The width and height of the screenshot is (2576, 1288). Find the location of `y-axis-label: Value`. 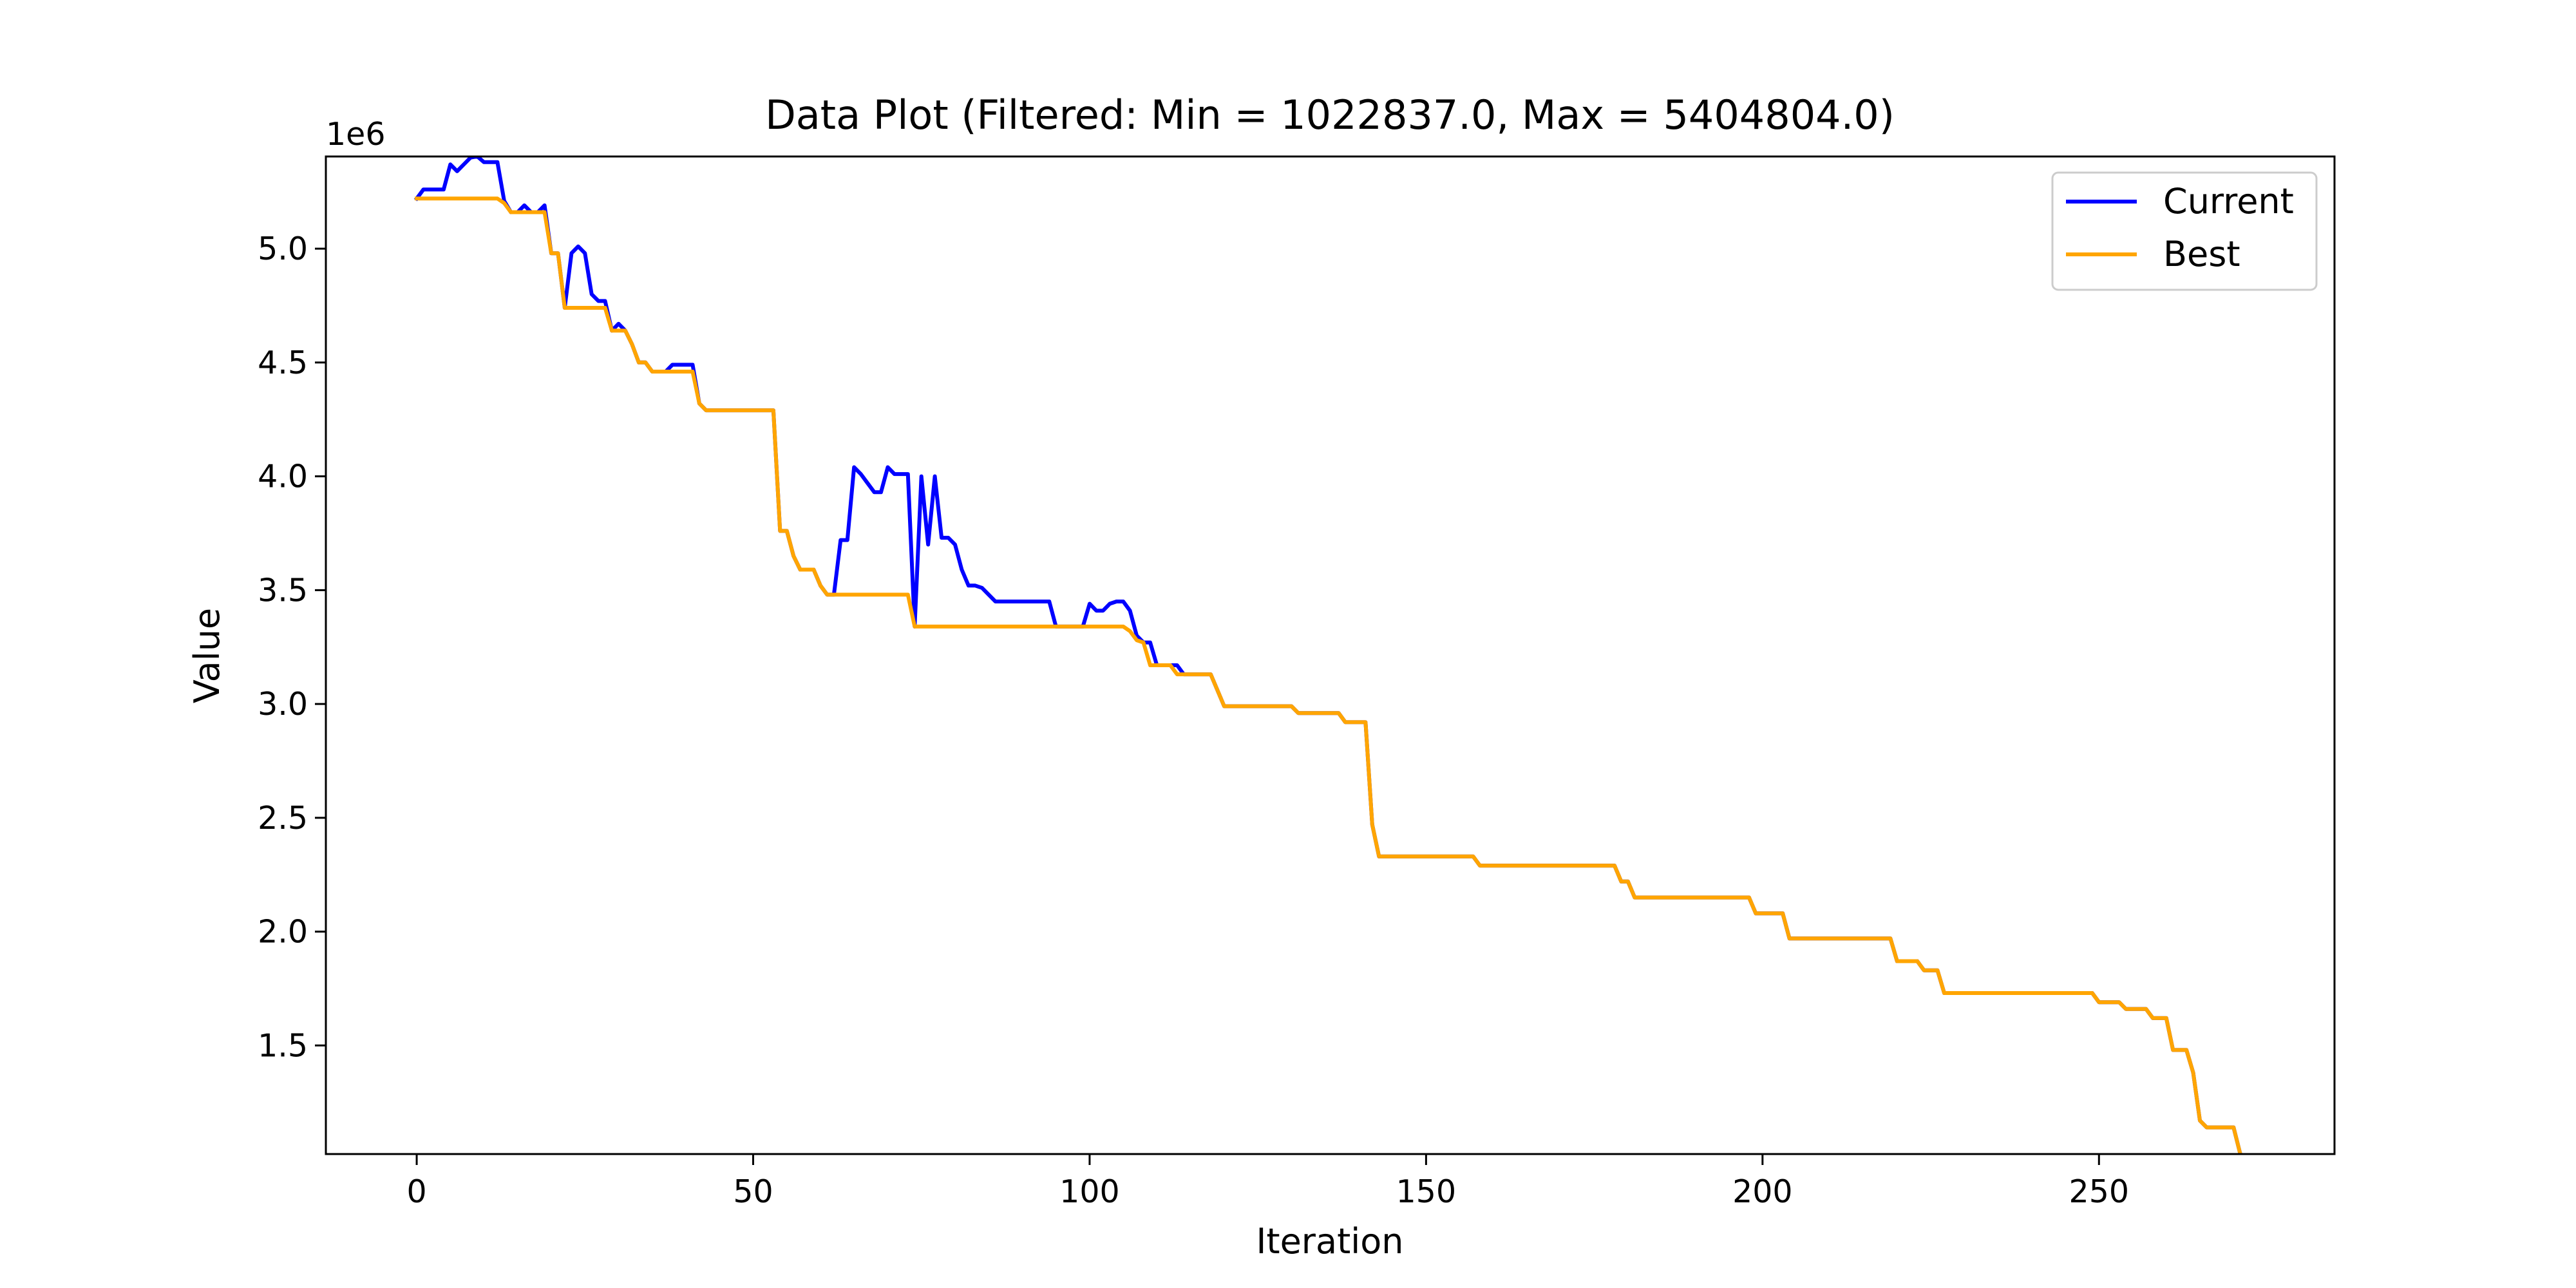

y-axis-label: Value is located at coordinates (207, 655).